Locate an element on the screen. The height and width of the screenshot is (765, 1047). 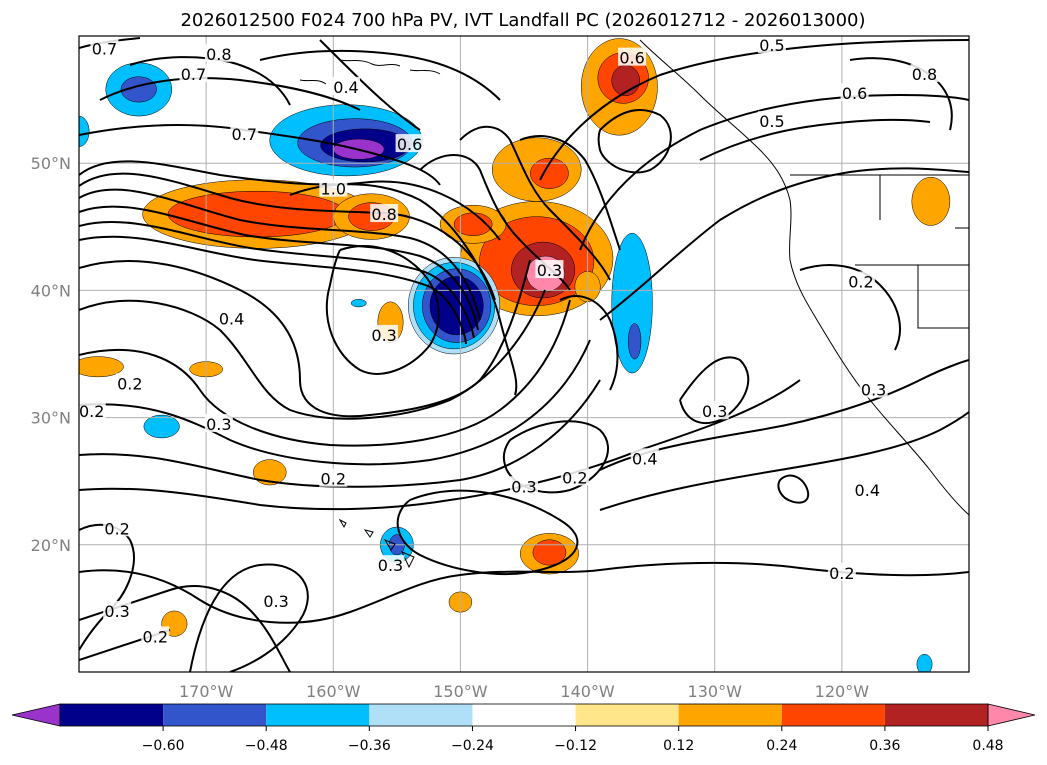
contour-label: 0.6 is located at coordinates (409, 144).